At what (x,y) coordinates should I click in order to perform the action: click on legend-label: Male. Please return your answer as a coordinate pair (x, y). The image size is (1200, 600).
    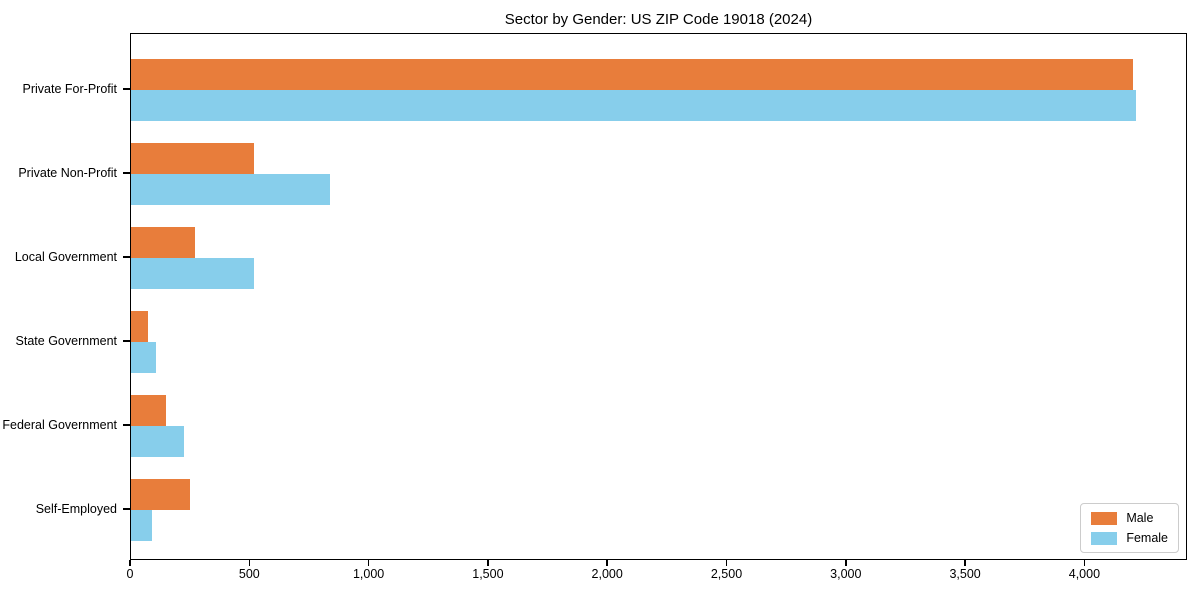
    Looking at the image, I should click on (1140, 518).